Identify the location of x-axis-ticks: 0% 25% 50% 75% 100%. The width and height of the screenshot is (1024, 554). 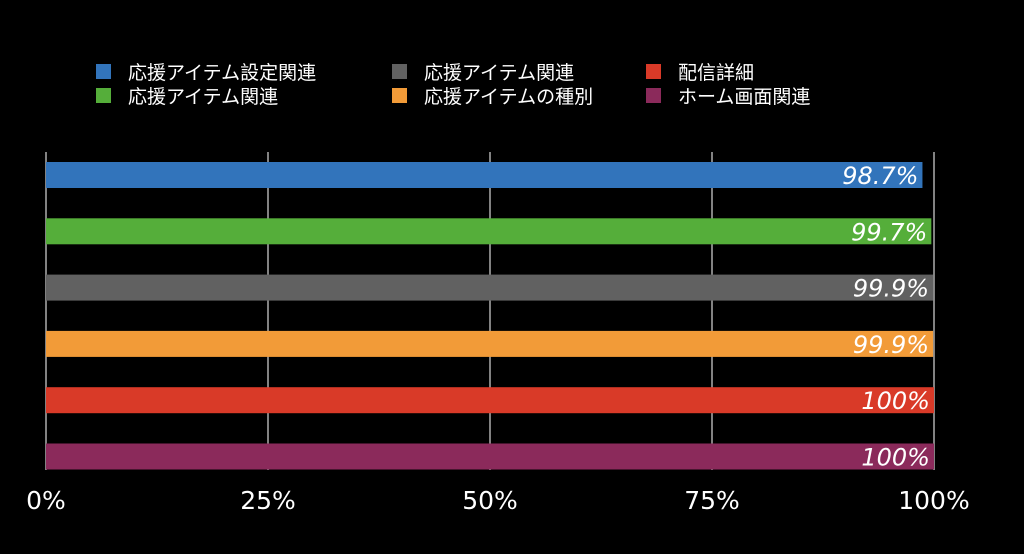
(498, 500).